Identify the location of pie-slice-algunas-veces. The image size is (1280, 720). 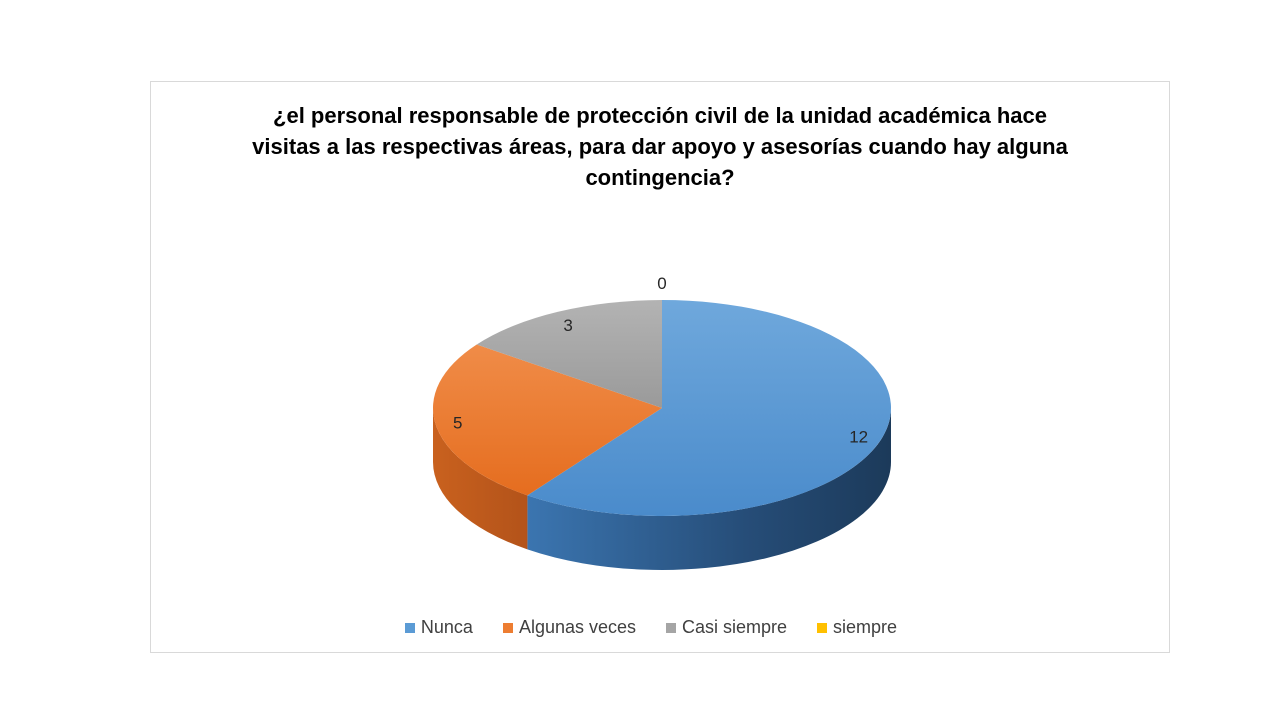
(547, 420).